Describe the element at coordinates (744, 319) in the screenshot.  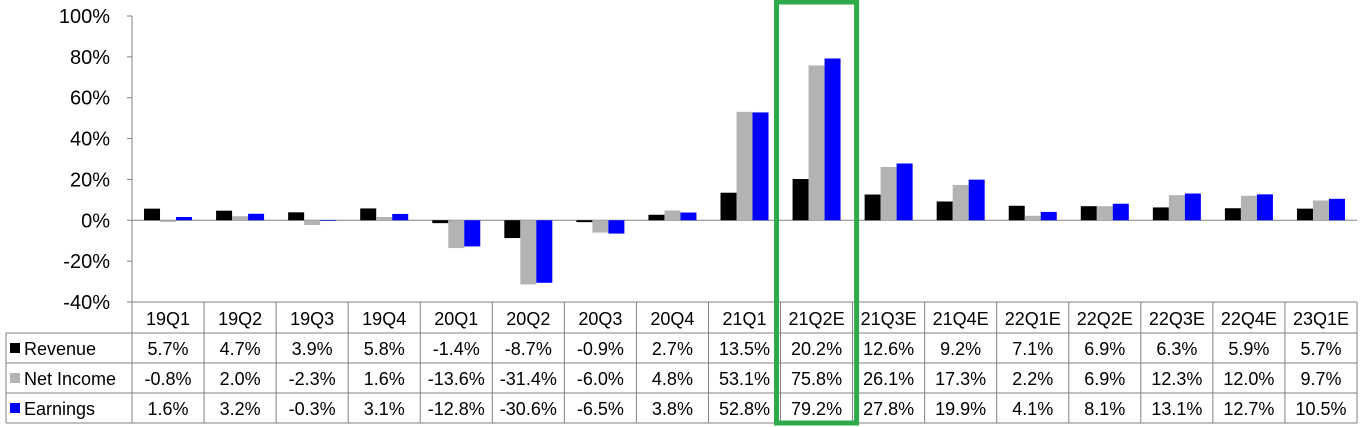
I see `category-label: 21Q1` at that location.